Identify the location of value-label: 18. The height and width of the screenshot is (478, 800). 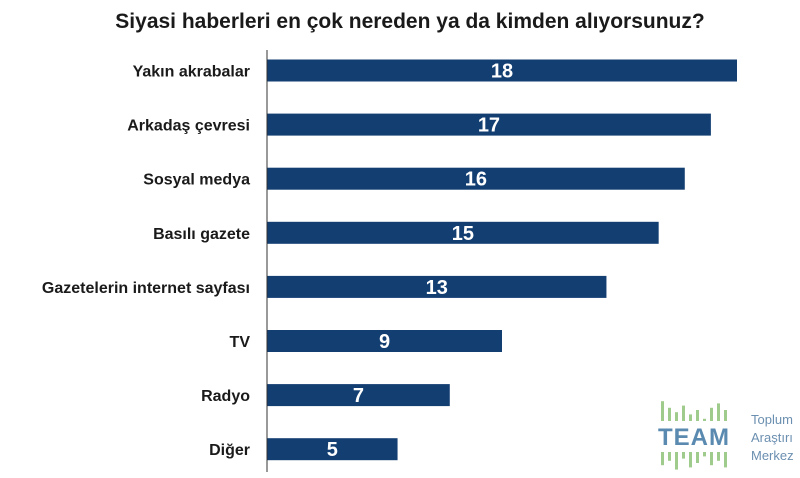
(502, 72).